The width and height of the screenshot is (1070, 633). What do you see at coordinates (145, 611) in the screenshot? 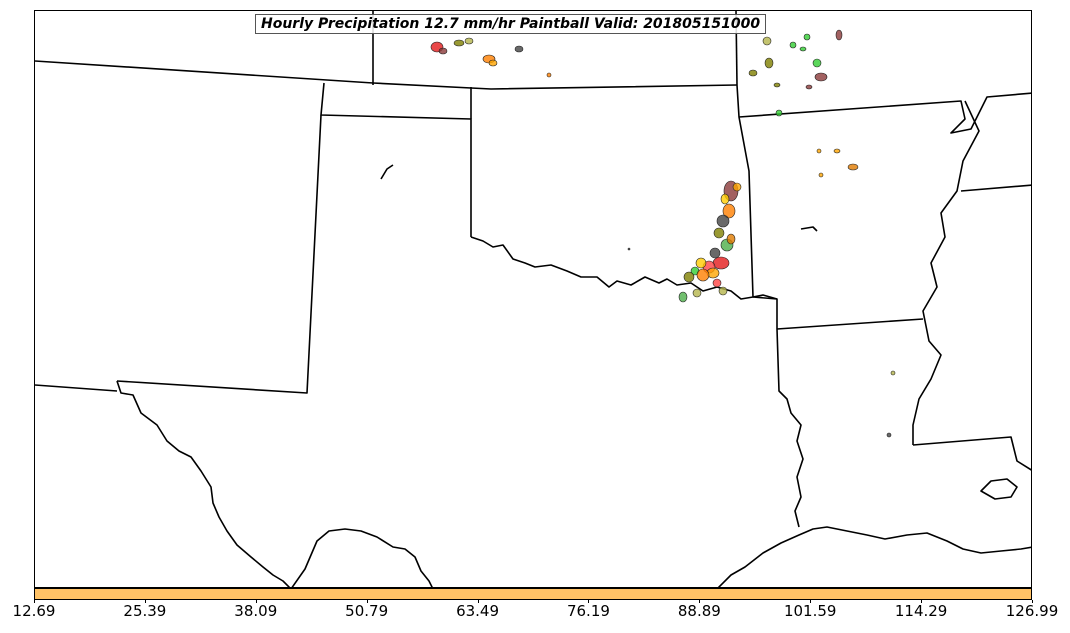
I see `colorbar-tick-label: 25.39` at bounding box center [145, 611].